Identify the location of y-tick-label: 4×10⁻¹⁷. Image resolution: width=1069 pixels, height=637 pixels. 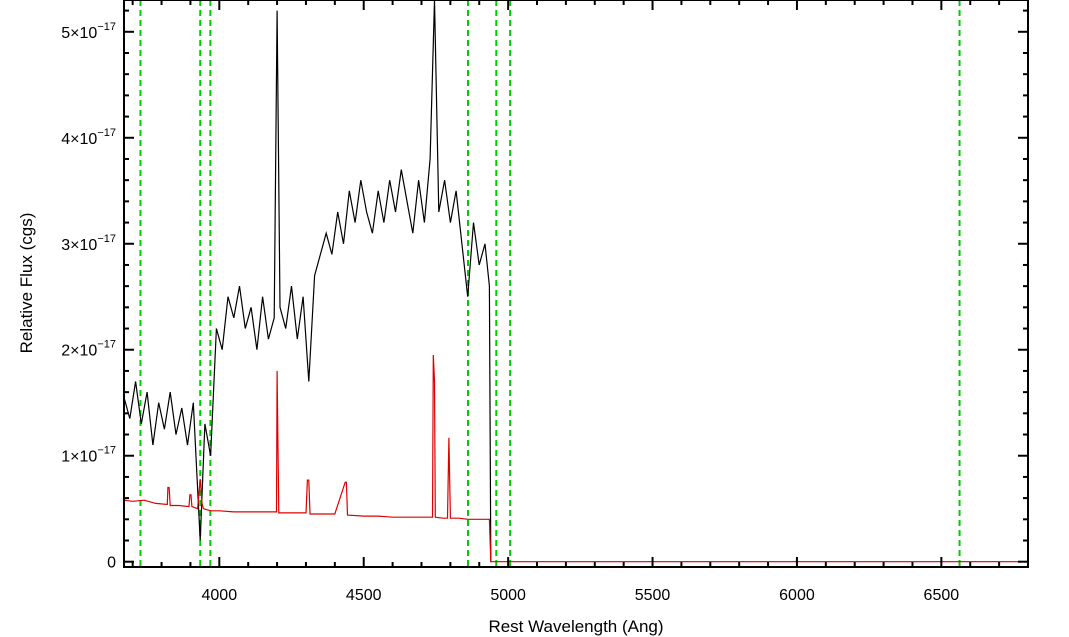
(88, 137).